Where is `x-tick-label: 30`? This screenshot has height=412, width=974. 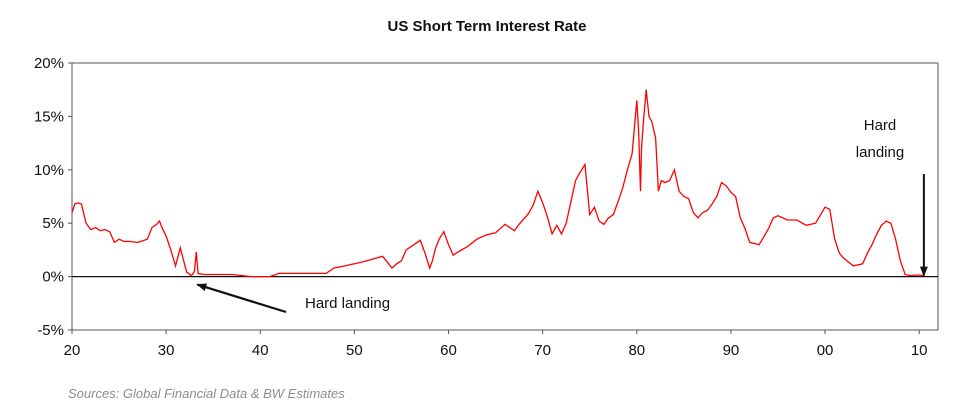
x-tick-label: 30 is located at coordinates (166, 350).